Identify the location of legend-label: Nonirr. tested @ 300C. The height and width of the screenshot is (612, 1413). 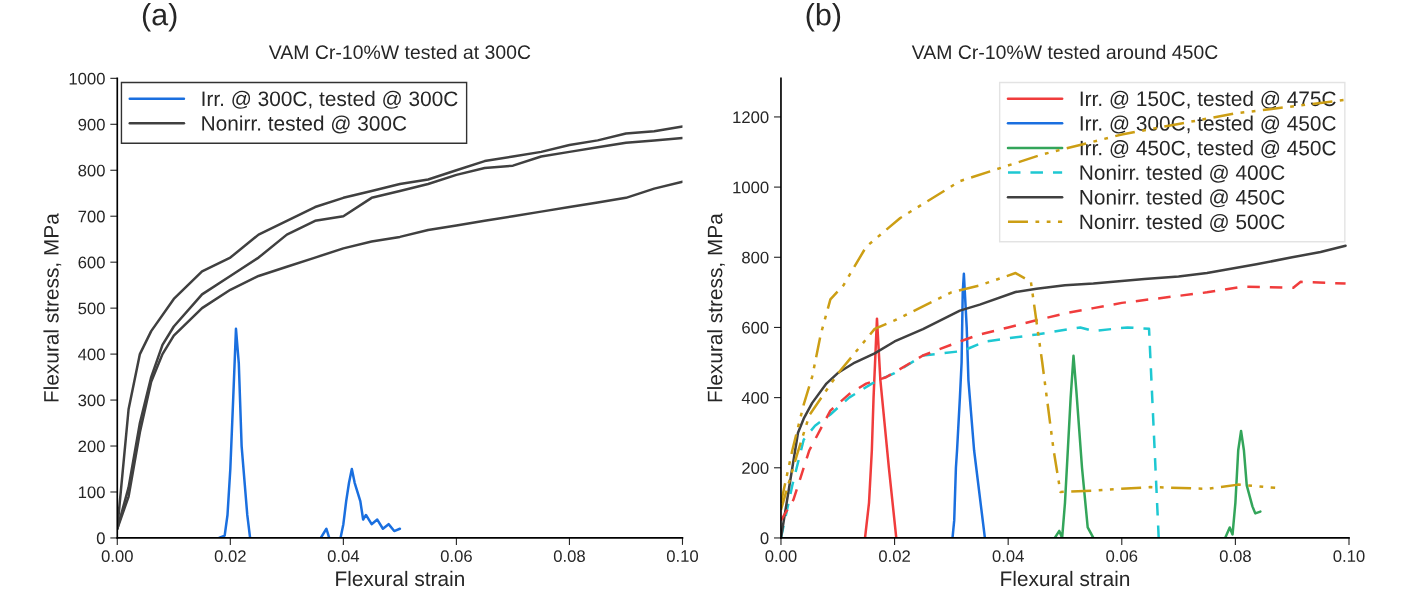
(304, 124).